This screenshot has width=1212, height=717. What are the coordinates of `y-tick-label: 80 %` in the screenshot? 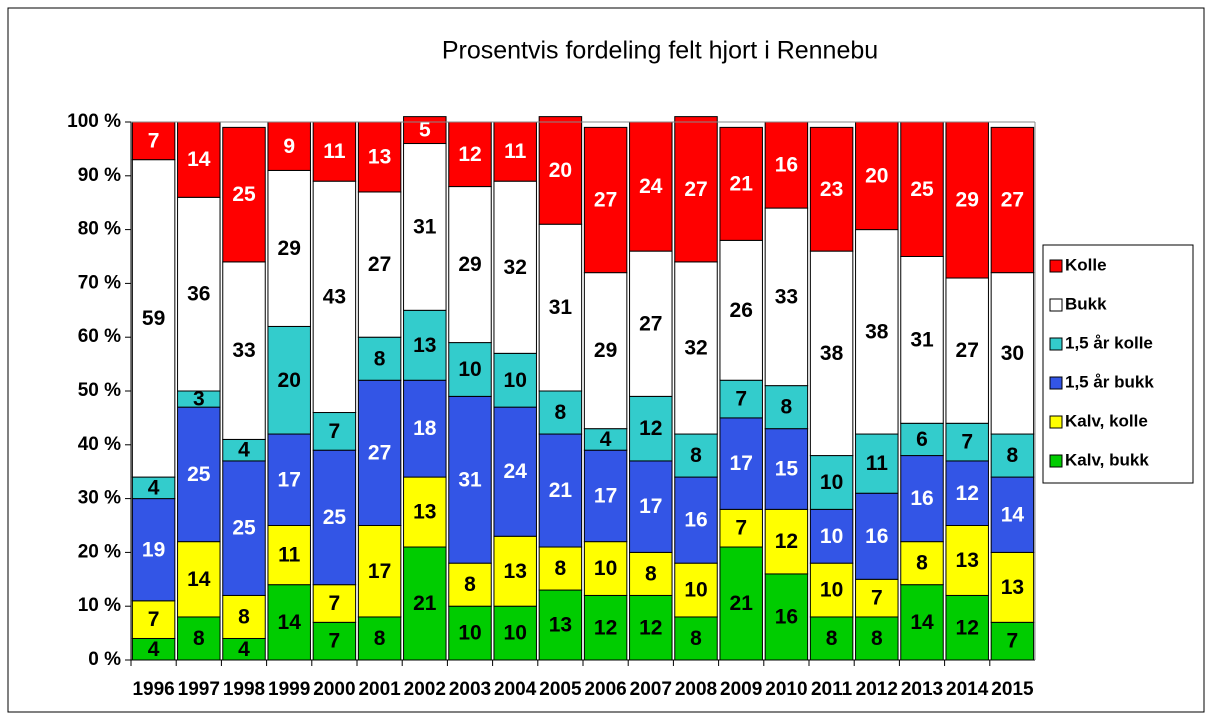 It's located at (99, 229).